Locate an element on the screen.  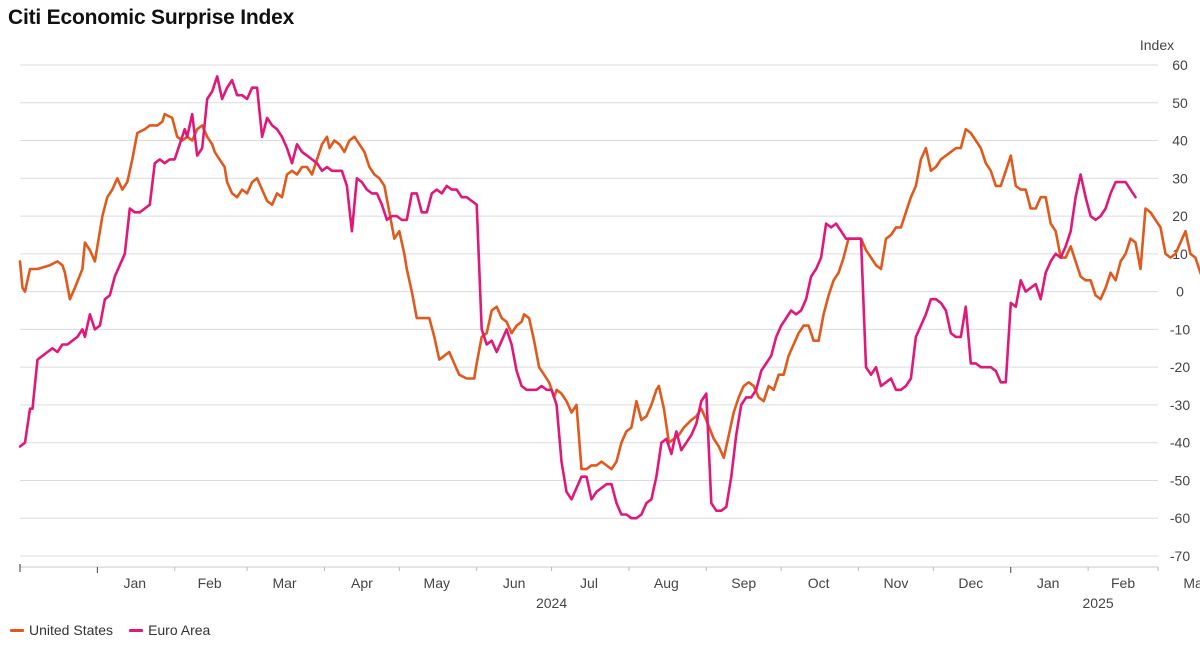
legend-swatch-euro-area is located at coordinates (136, 630).